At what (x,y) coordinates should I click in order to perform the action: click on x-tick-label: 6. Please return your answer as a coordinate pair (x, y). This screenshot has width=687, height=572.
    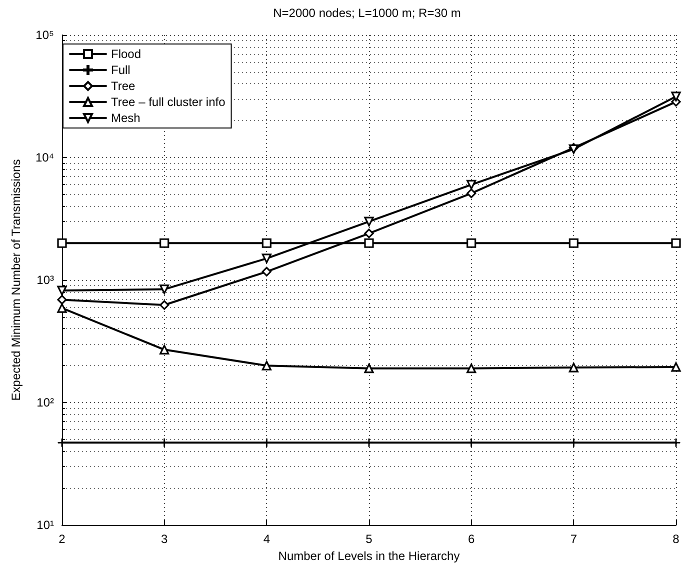
    Looking at the image, I should click on (471, 539).